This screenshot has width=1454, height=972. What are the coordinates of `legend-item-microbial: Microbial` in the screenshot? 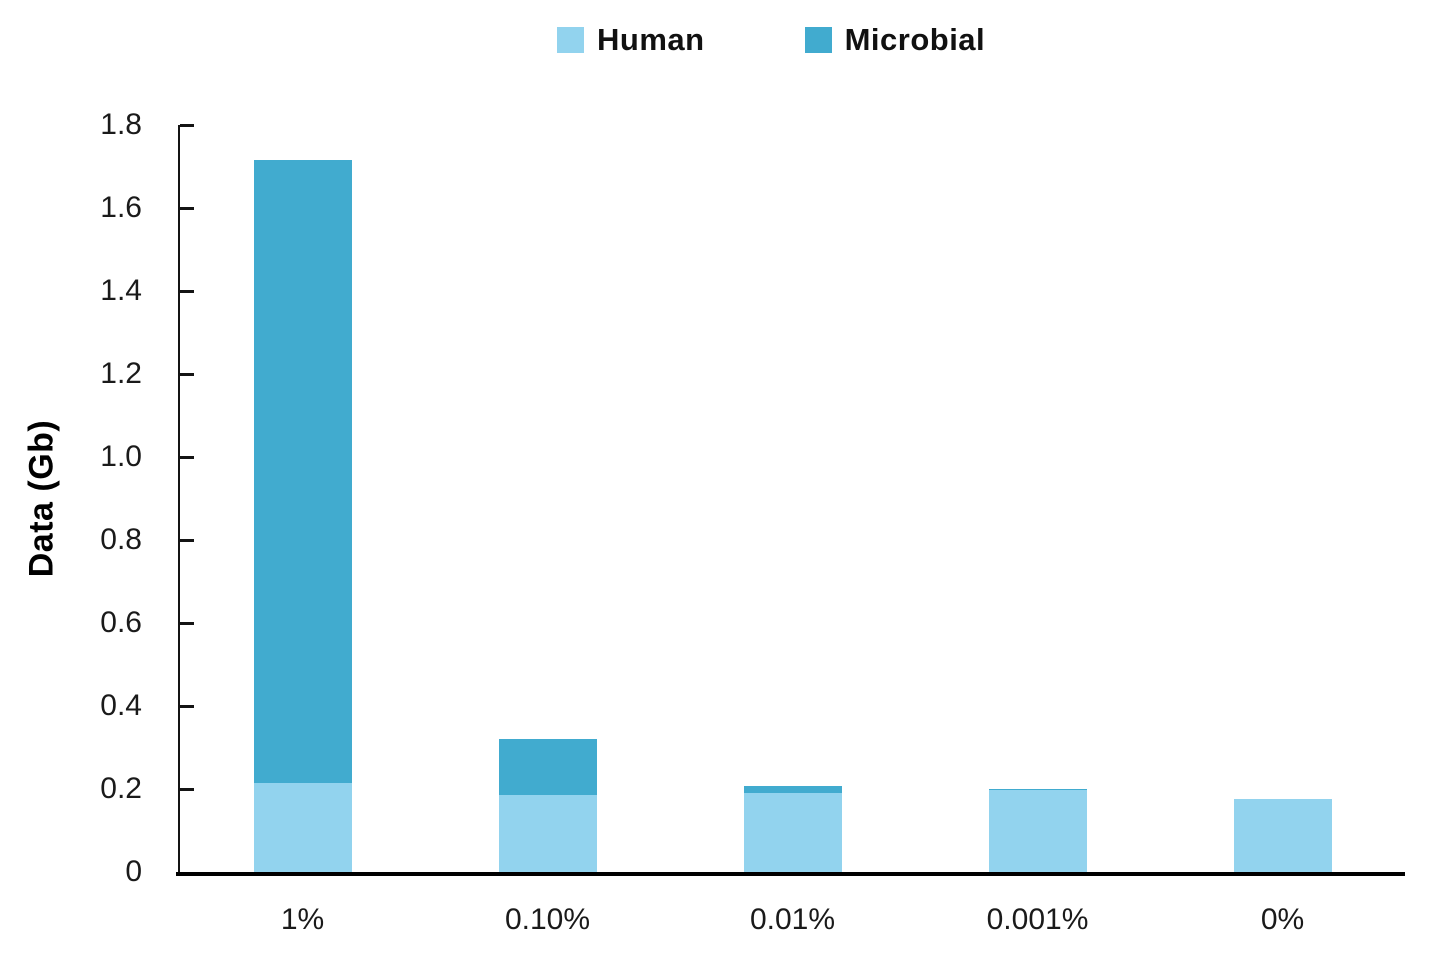 It's located at (895, 40).